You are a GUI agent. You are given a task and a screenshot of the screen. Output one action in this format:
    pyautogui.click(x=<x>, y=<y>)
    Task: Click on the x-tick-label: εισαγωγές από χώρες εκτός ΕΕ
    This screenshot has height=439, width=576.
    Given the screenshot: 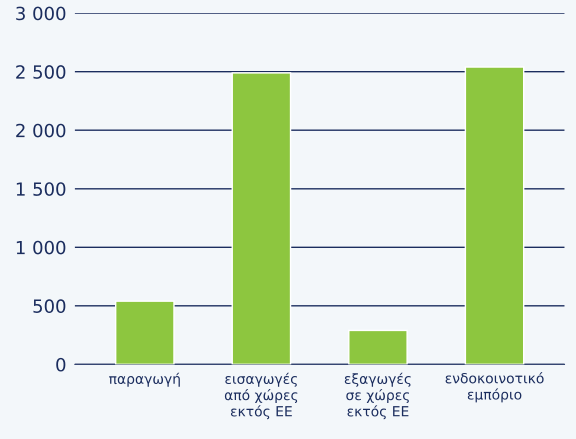 What is the action you would take?
    pyautogui.click(x=261, y=396)
    